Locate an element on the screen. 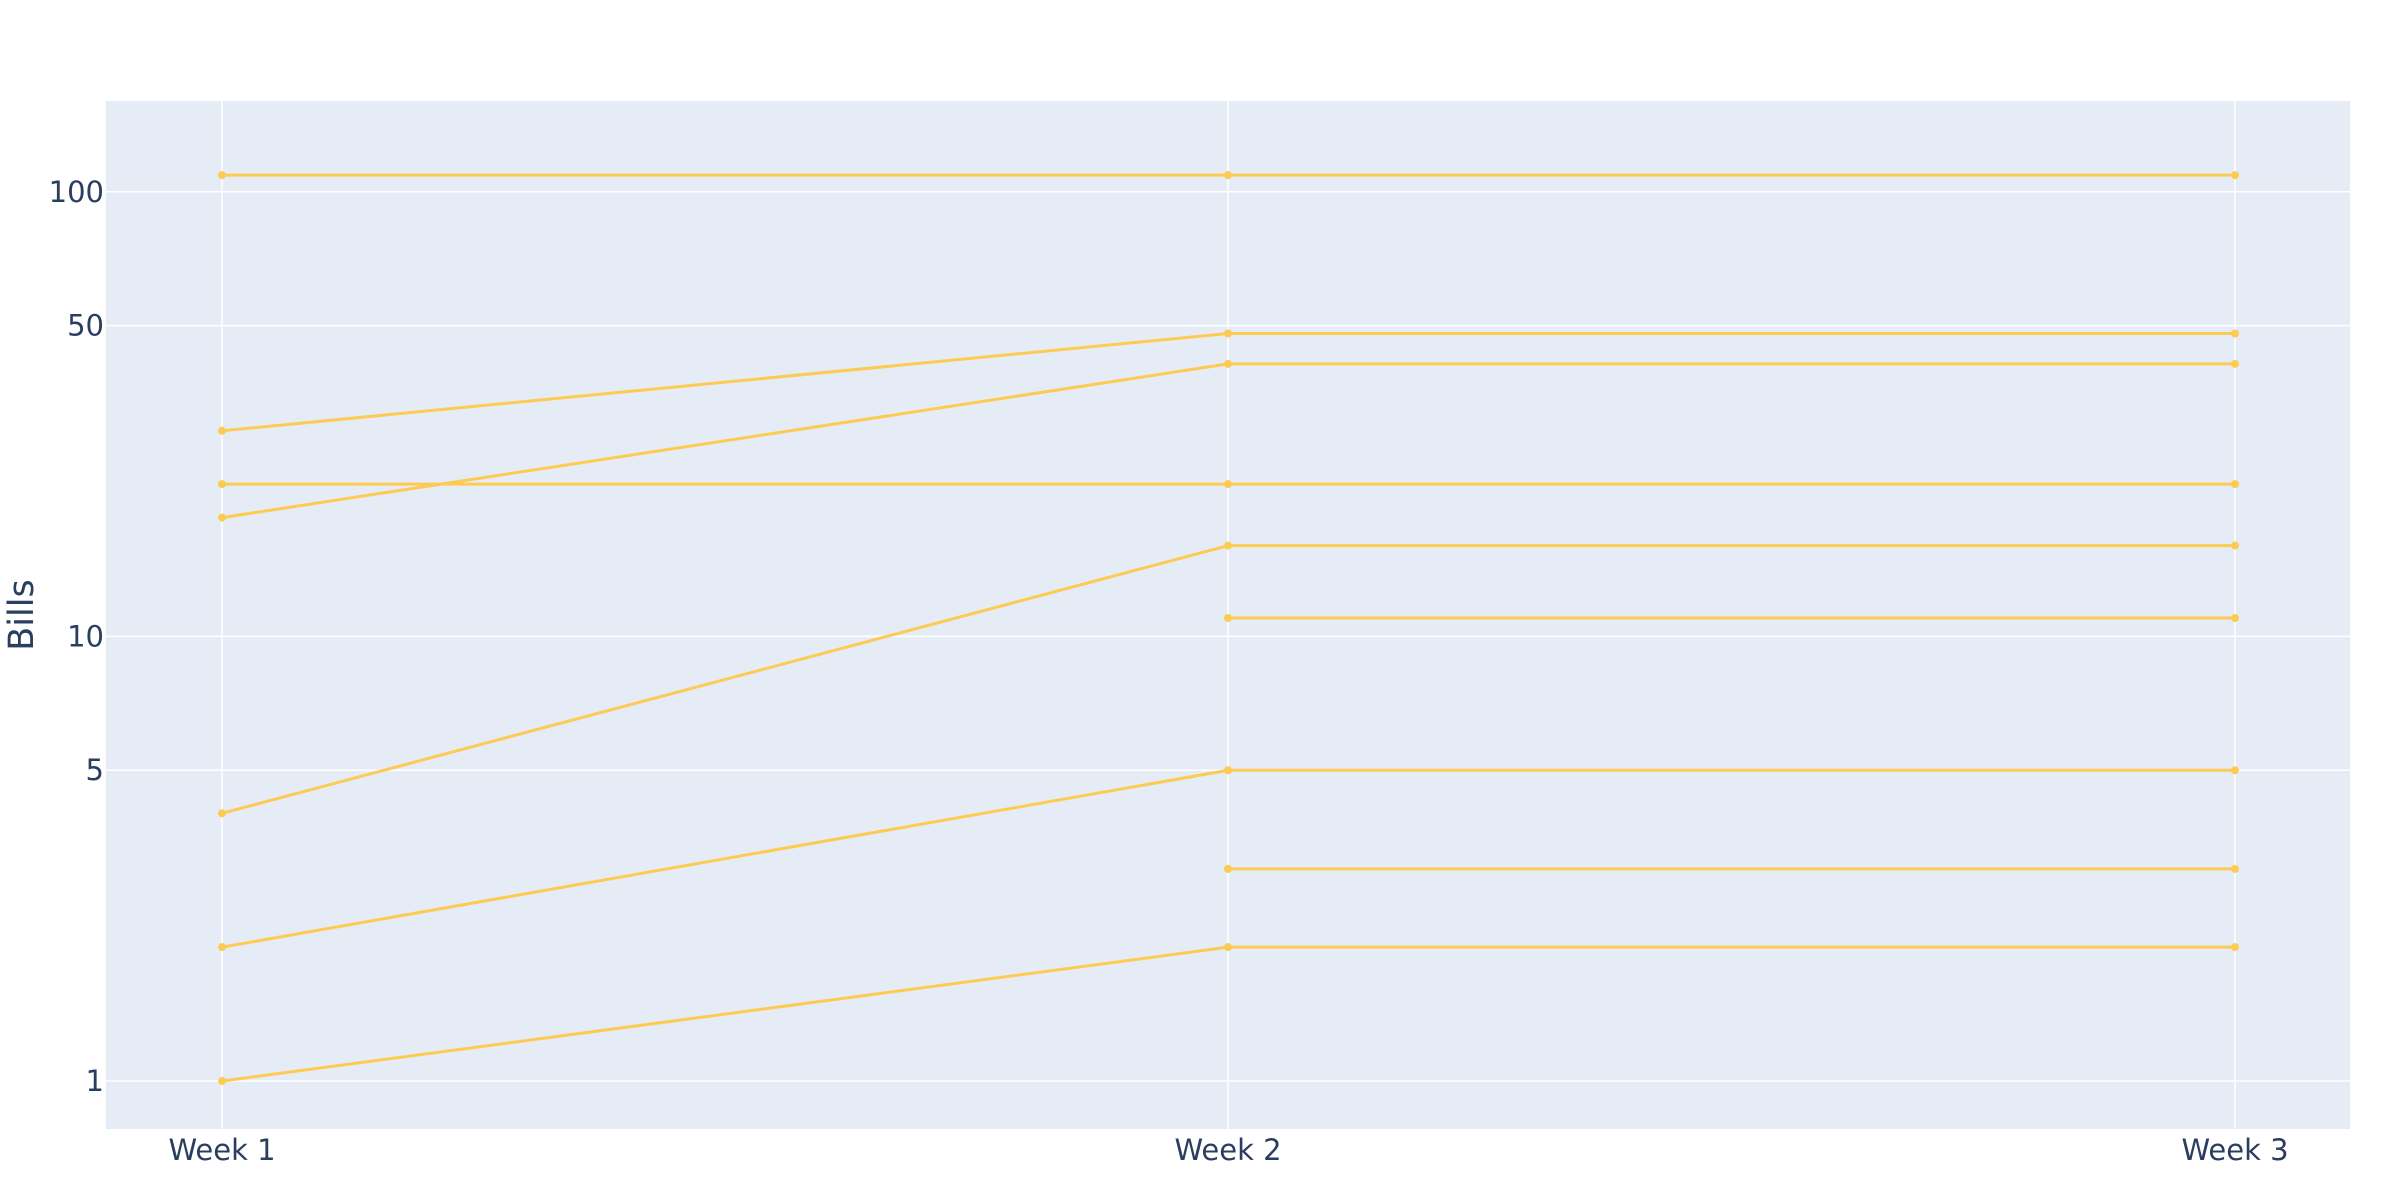 The height and width of the screenshot is (1200, 2400). x-tick-labels: Week 1 Week 2 Week 3 is located at coordinates (1228, 1150).